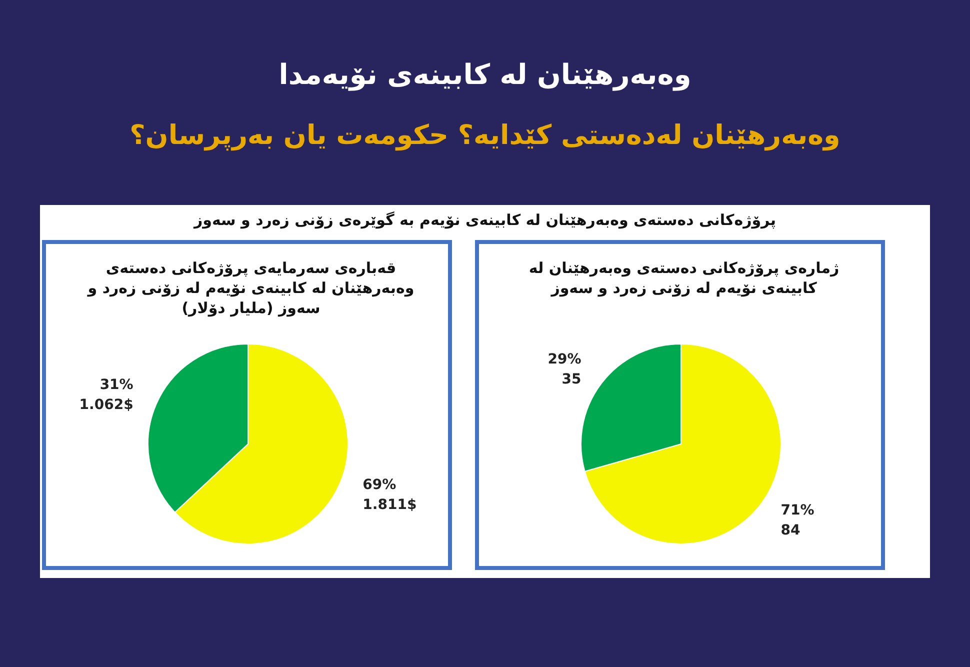 The width and height of the screenshot is (970, 667). Describe the element at coordinates (389, 494) in the screenshot. I see `data-label: 69% 1.811$` at that location.